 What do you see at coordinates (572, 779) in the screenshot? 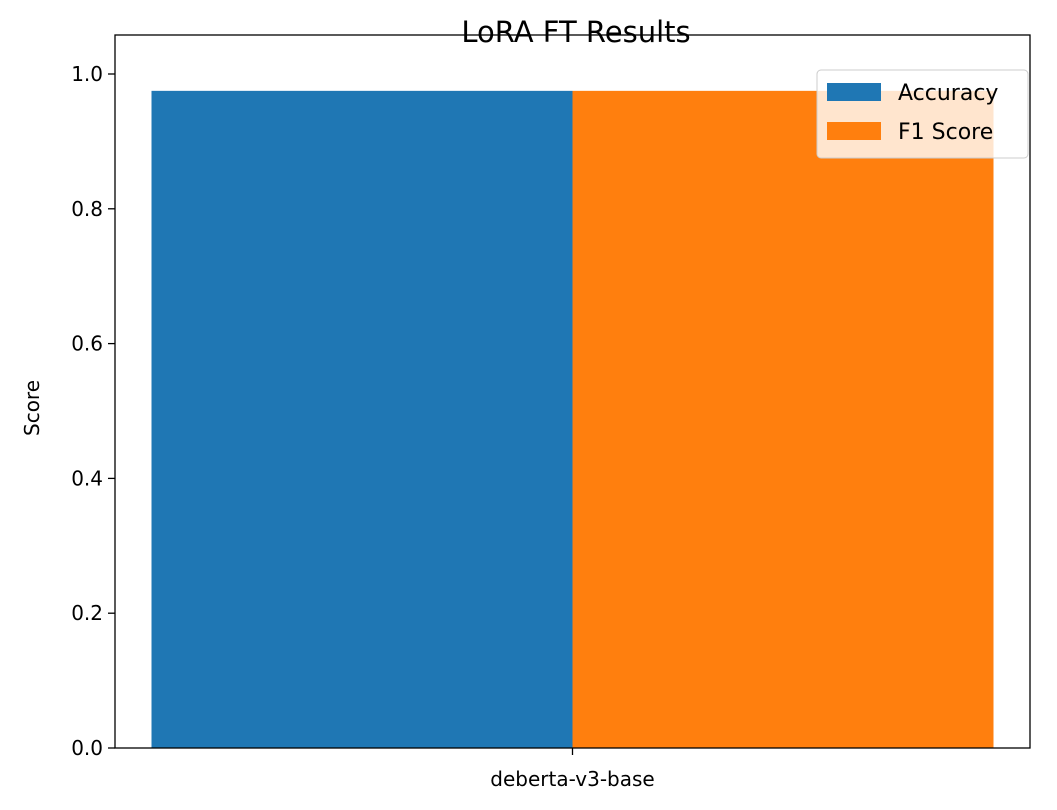
I see `x-tick-label: deberta-v3-base` at bounding box center [572, 779].